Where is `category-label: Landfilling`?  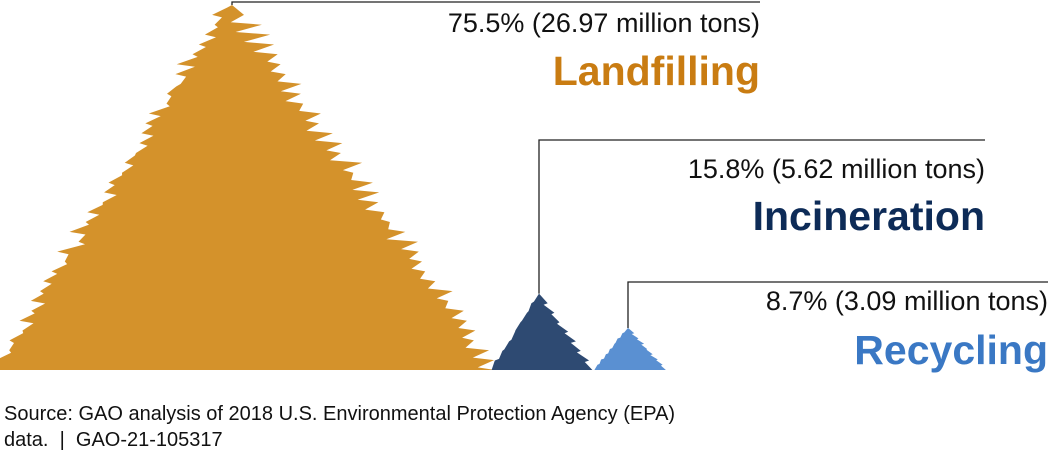 category-label: Landfilling is located at coordinates (656, 71).